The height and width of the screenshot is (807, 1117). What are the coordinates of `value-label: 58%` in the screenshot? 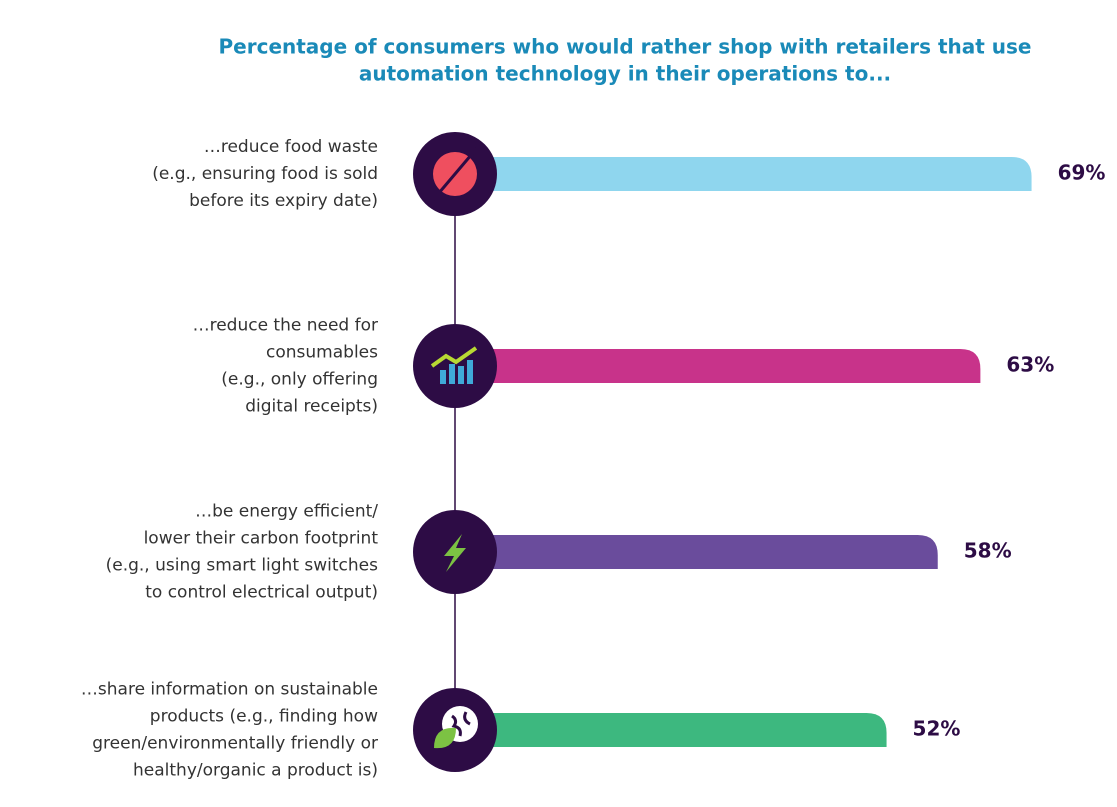 It's located at (988, 551).